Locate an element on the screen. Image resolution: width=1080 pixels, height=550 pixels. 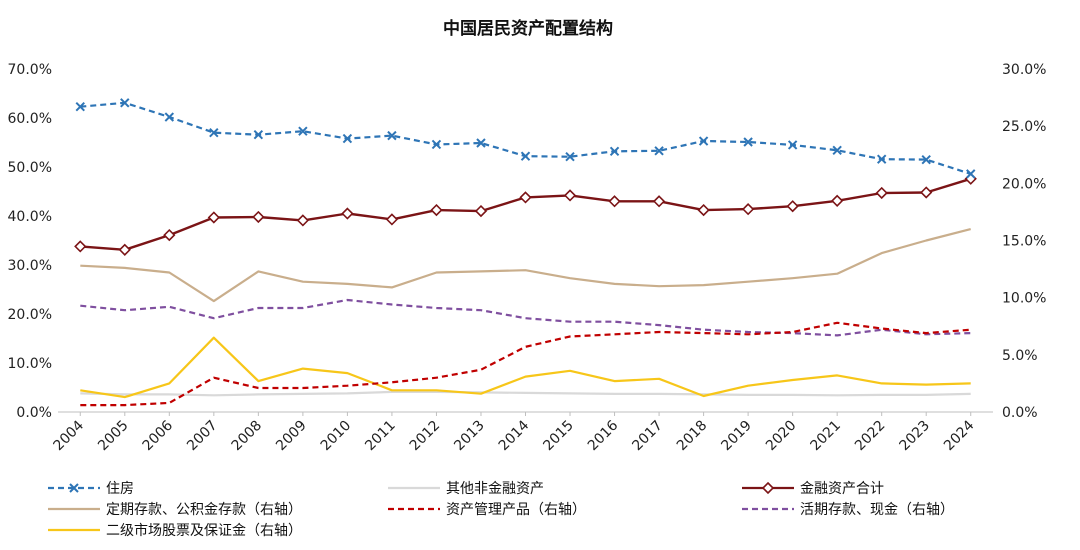
legend-label: 金融资产合计 is located at coordinates (842, 489).